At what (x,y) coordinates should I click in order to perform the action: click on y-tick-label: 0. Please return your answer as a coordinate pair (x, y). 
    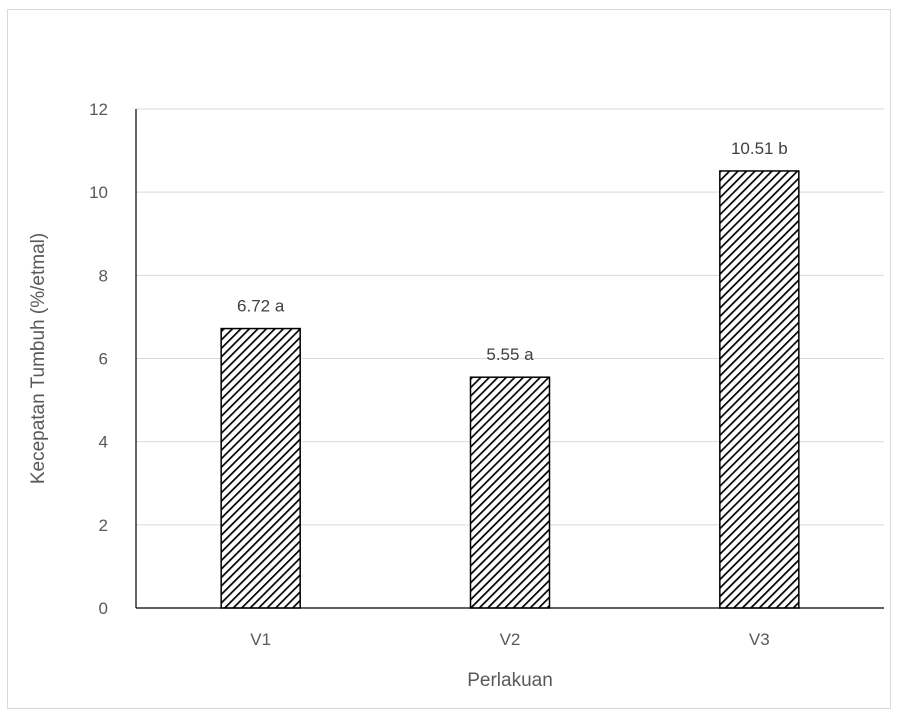
    Looking at the image, I should click on (103, 608).